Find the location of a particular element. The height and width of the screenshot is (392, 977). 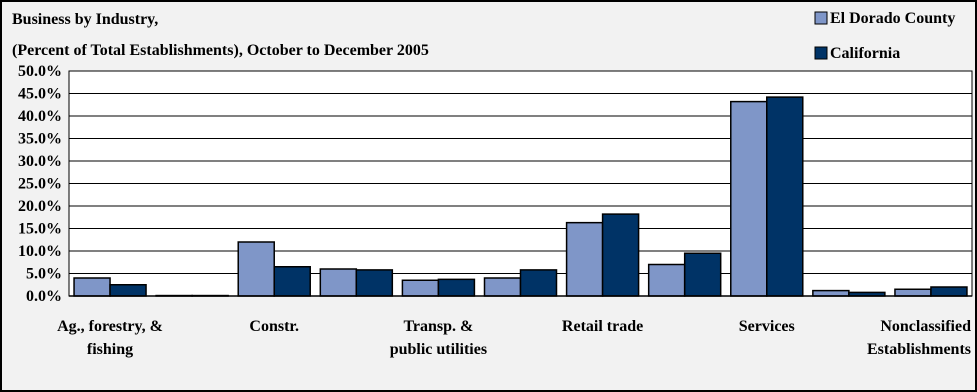

x-category-label: Constr. is located at coordinates (274, 326).